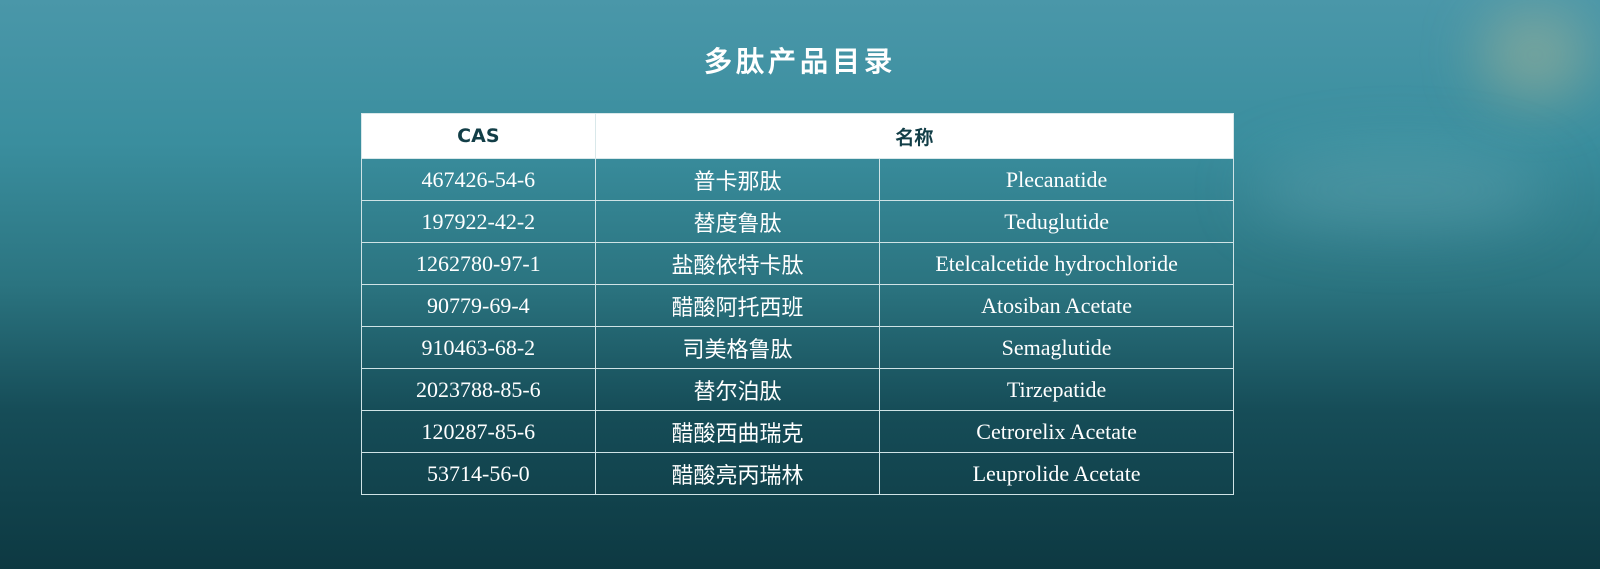 Image resolution: width=1600 pixels, height=569 pixels. I want to click on cell-cas: 53714-56-0, so click(478, 473).